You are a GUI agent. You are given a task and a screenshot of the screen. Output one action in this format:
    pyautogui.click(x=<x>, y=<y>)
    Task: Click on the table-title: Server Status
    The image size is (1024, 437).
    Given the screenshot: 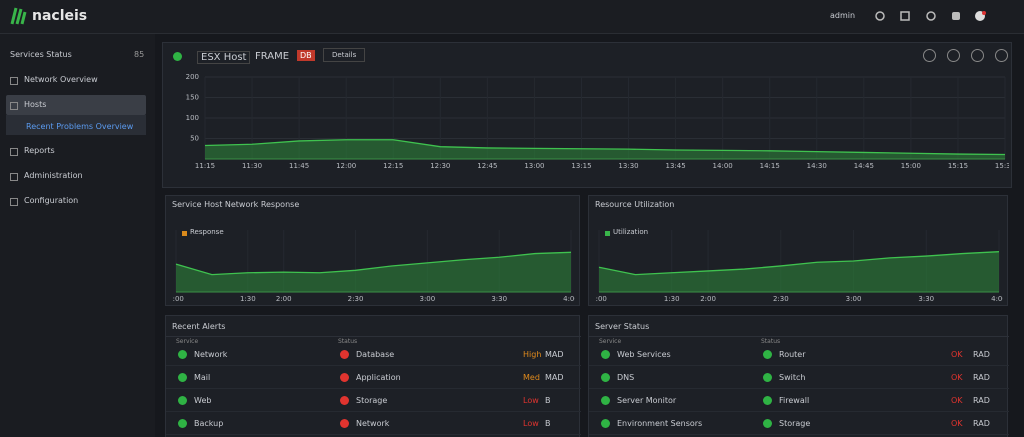 What is the action you would take?
    pyautogui.click(x=622, y=326)
    